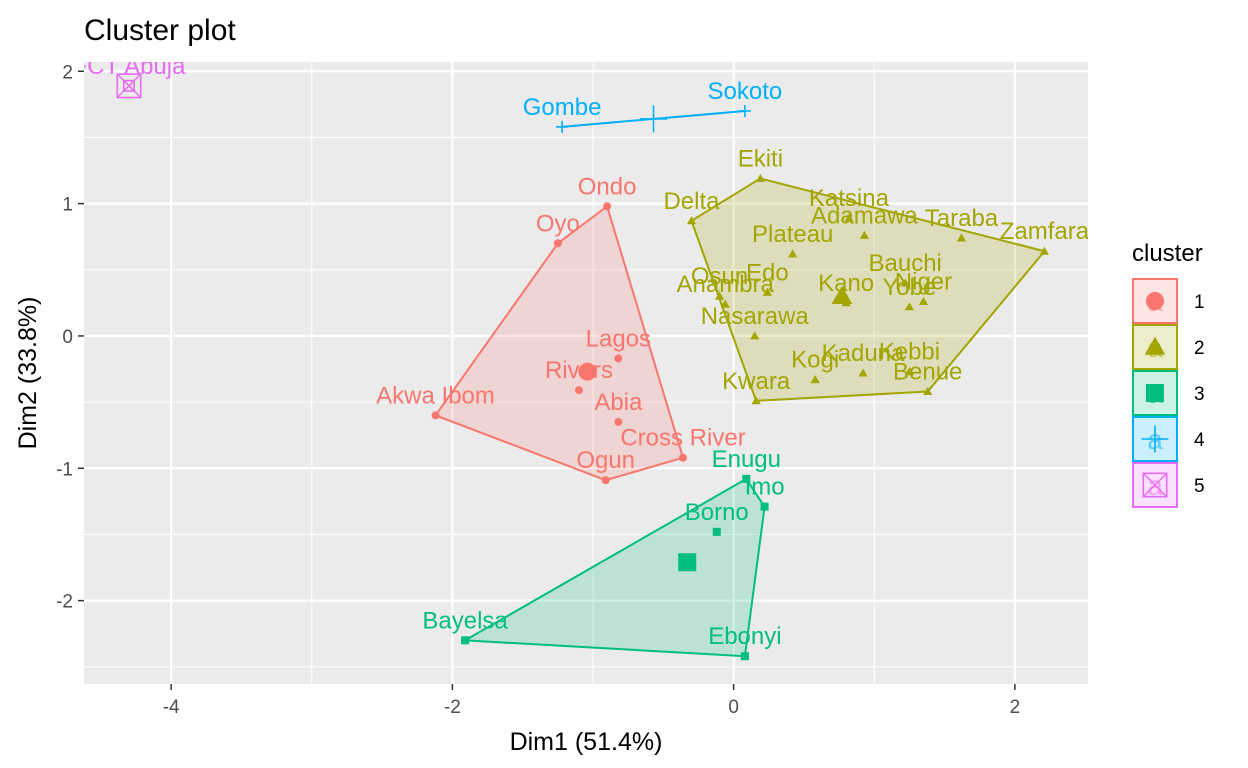 The width and height of the screenshot is (1248, 768). What do you see at coordinates (864, 234) in the screenshot?
I see `point-adamawa` at bounding box center [864, 234].